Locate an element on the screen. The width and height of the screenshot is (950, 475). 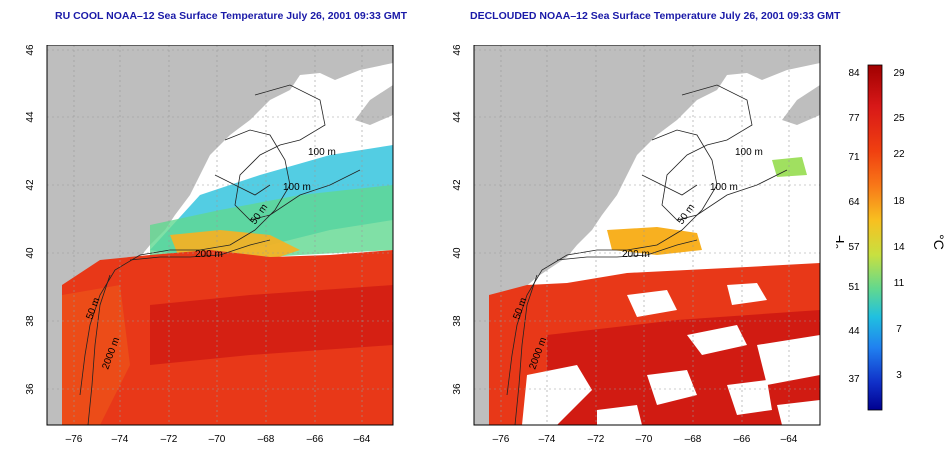
svg-text: 71 is located at coordinates (854, 157).